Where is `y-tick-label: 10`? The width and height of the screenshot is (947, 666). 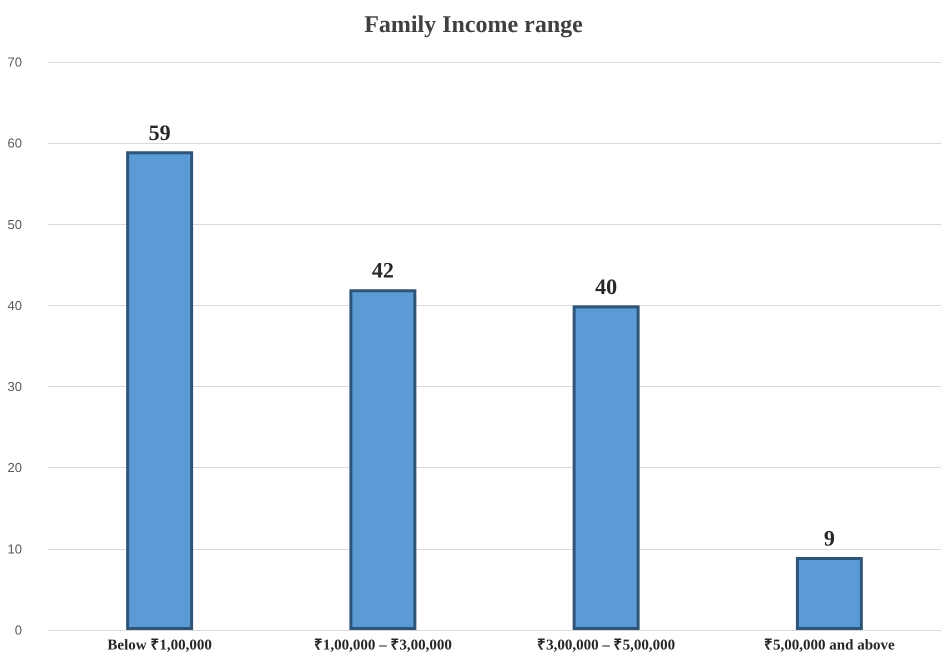
y-tick-label: 10 is located at coordinates (15, 548).